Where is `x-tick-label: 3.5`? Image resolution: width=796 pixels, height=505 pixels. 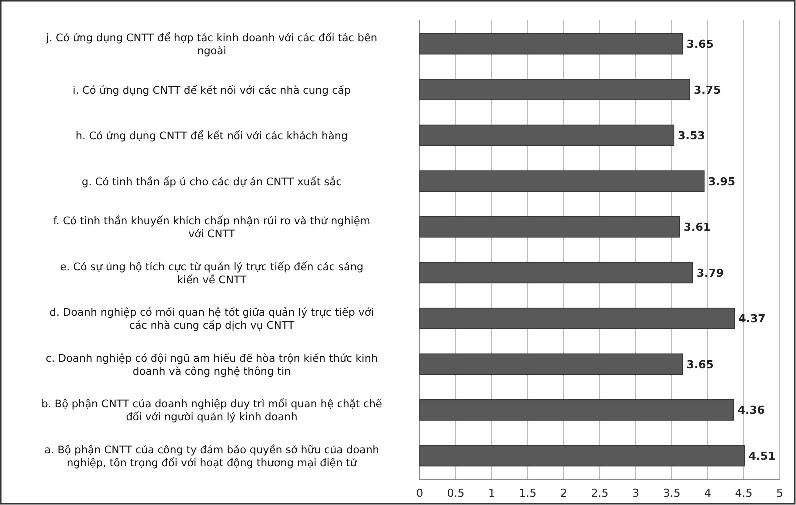
x-tick-label: 3.5 is located at coordinates (672, 493).